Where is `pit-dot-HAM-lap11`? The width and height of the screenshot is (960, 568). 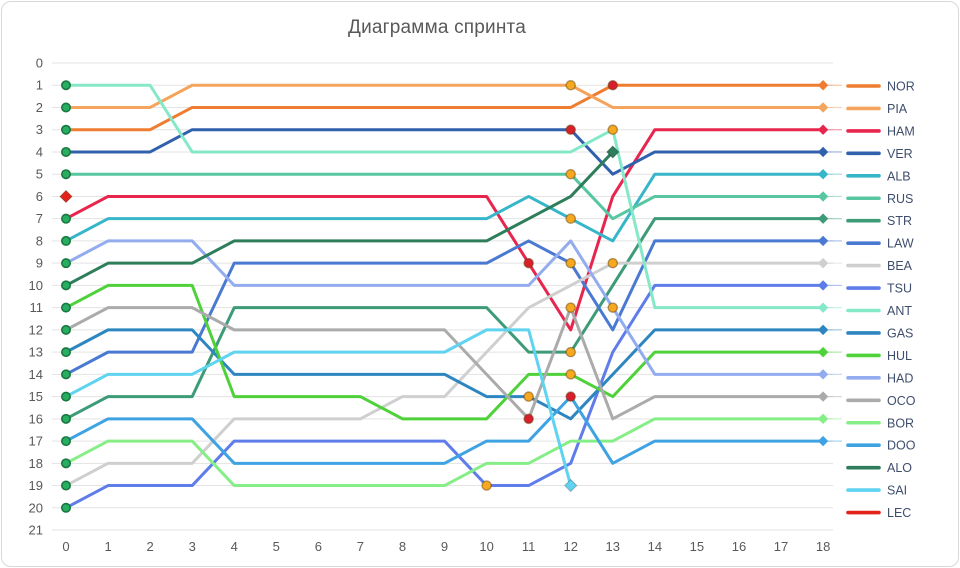
pit-dot-HAM-lap11 is located at coordinates (528, 263).